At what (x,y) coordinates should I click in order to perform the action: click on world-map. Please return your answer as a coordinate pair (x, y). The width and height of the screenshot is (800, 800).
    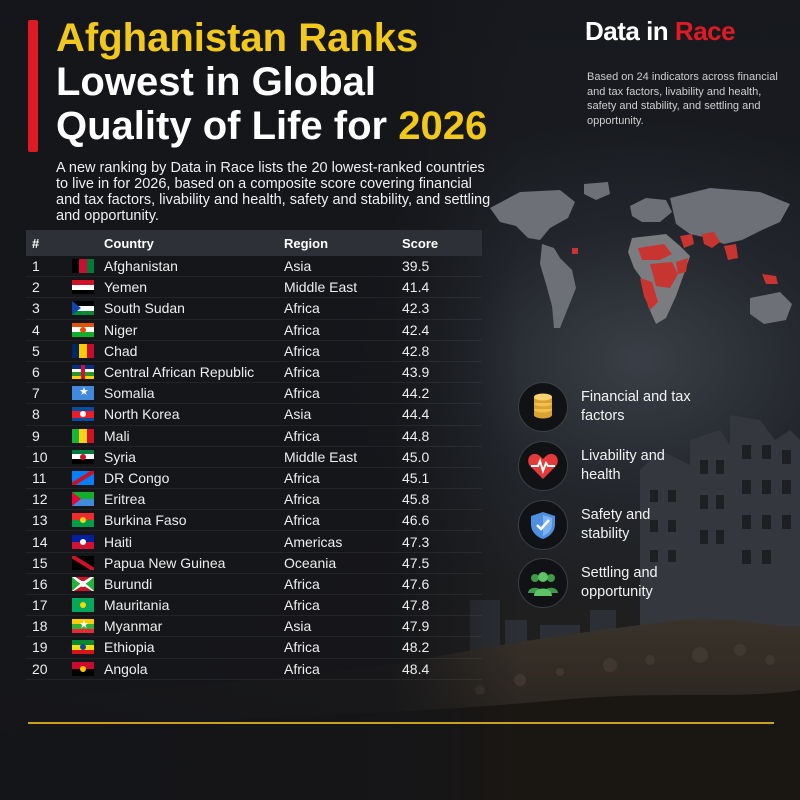
    Looking at the image, I should click on (641, 255).